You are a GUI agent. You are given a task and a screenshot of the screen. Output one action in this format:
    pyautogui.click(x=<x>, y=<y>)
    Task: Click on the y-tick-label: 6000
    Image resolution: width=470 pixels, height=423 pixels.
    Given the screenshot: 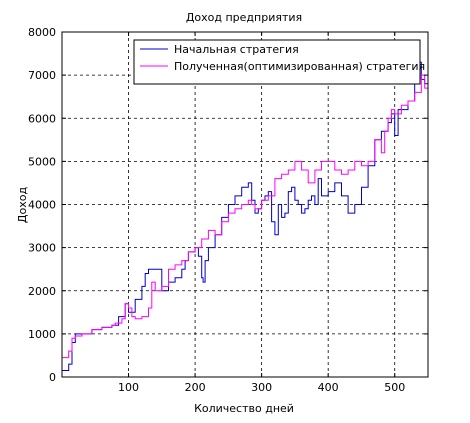 What is the action you would take?
    pyautogui.click(x=42, y=118)
    